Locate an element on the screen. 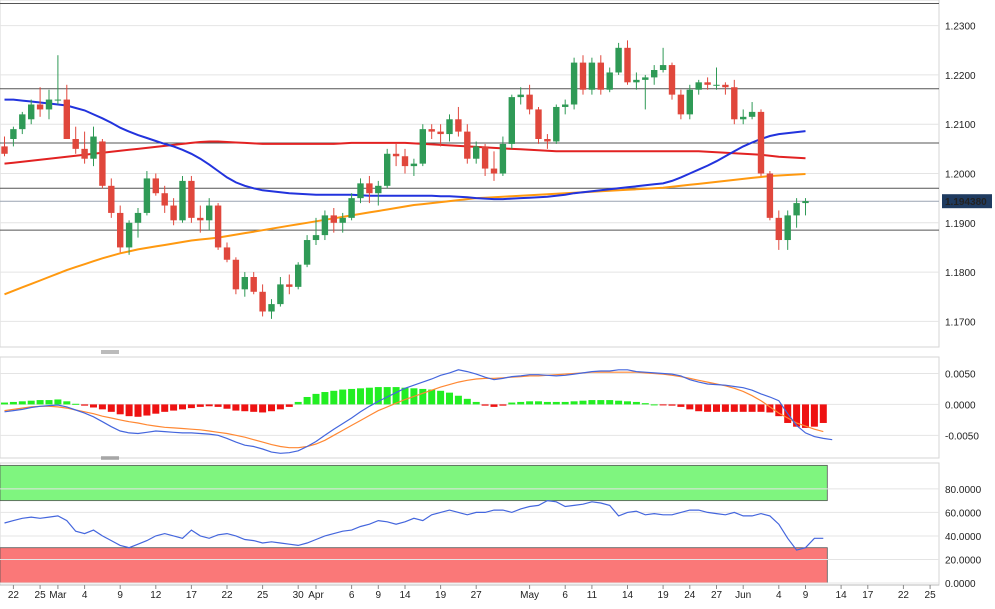 This screenshot has width=995, height=609. x-tick-label: 4 is located at coordinates (779, 595).